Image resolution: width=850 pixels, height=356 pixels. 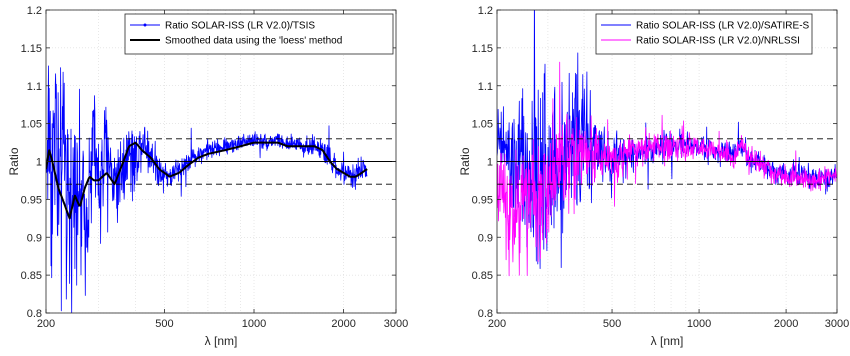 What do you see at coordinates (253, 41) in the screenshot?
I see `legend-label: Smoothed data using the 'loess' method` at bounding box center [253, 41].